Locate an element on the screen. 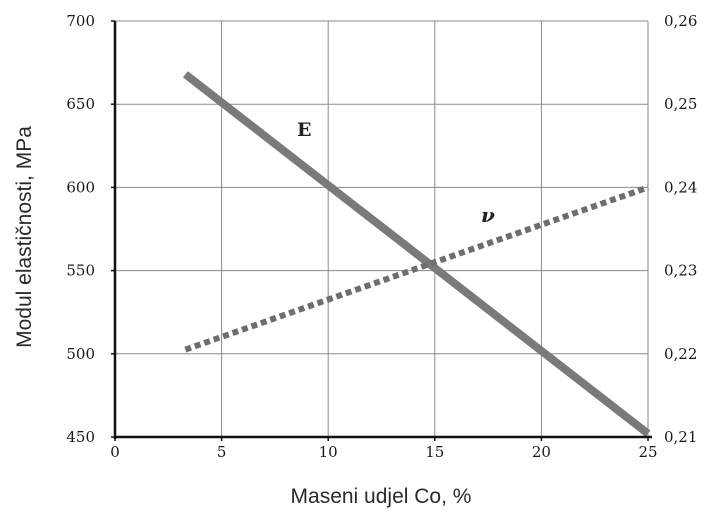  x-tick-label: 25 is located at coordinates (647, 452).